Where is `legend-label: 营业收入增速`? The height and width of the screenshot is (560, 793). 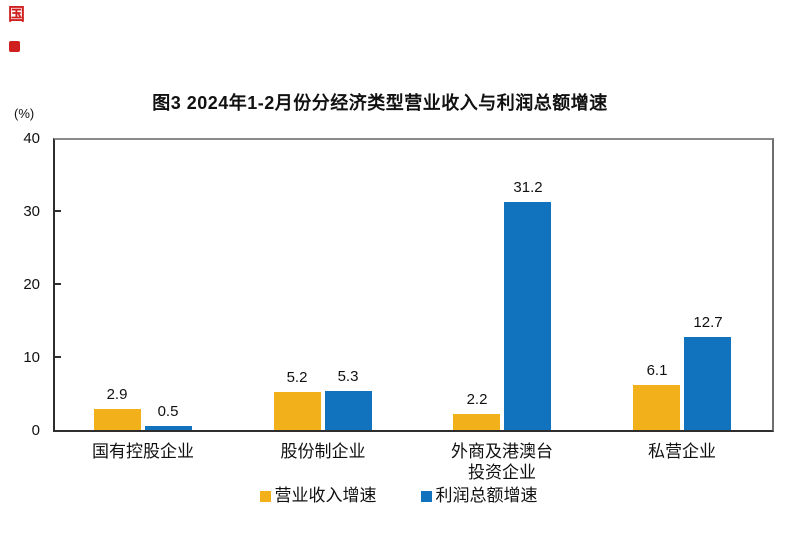 legend-label: 营业收入增速 is located at coordinates (325, 495).